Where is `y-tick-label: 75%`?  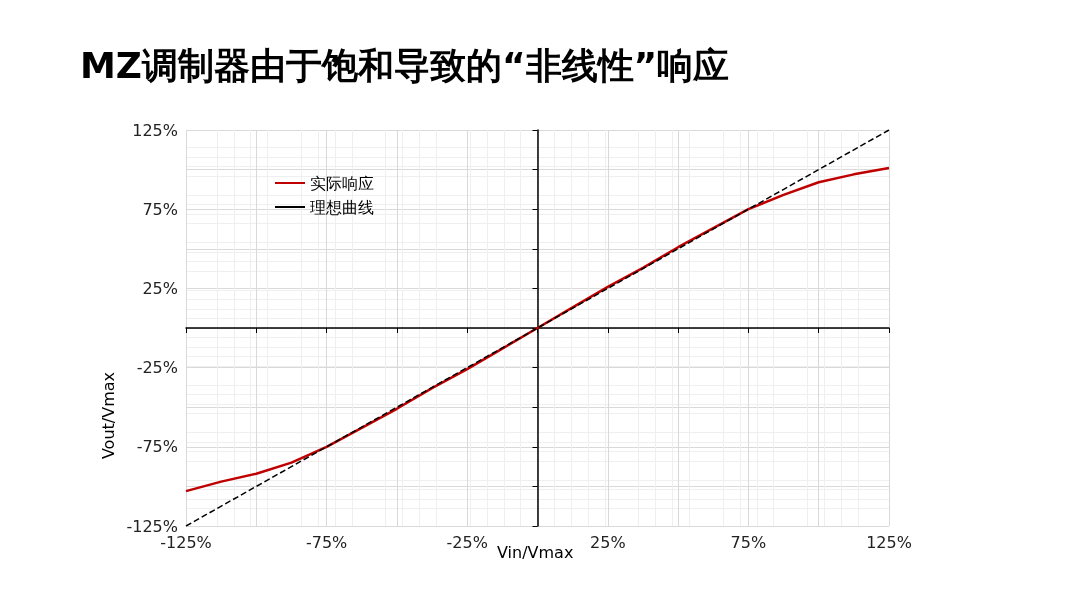 y-tick-label: 75% is located at coordinates (160, 209).